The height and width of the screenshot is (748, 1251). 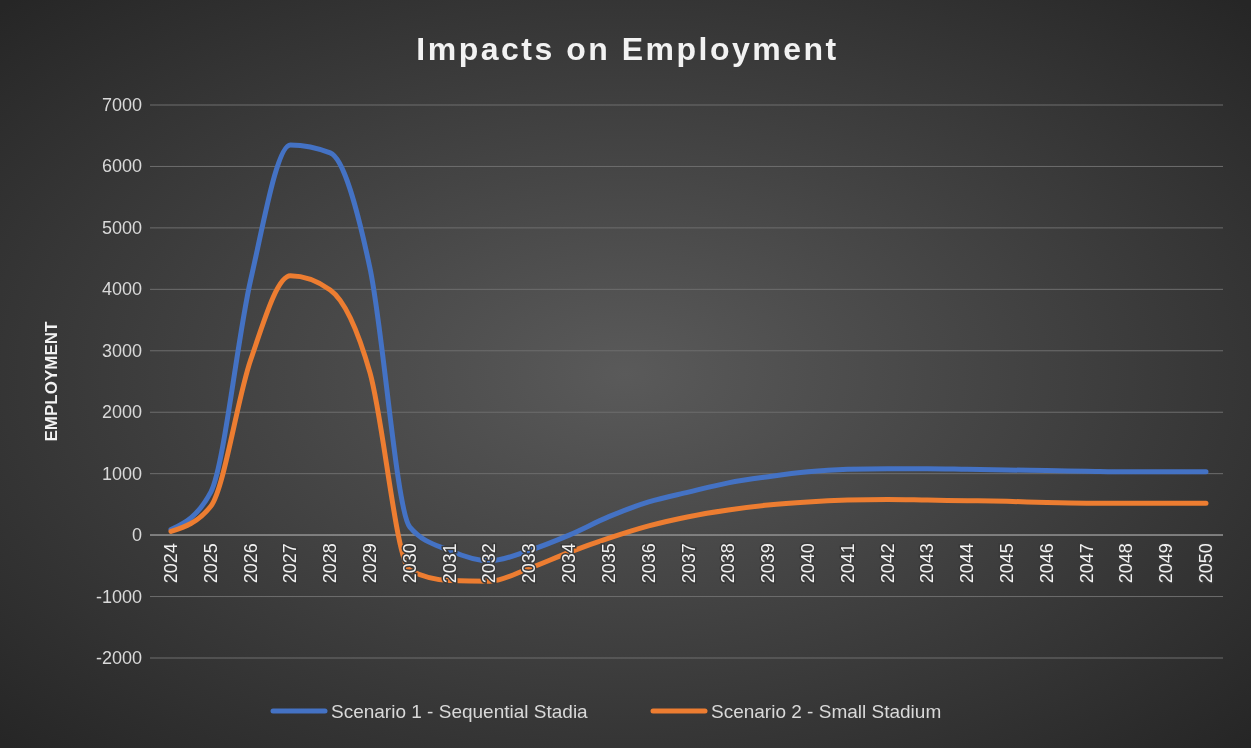 I want to click on x-tick-label: 2045, so click(x=1006, y=563).